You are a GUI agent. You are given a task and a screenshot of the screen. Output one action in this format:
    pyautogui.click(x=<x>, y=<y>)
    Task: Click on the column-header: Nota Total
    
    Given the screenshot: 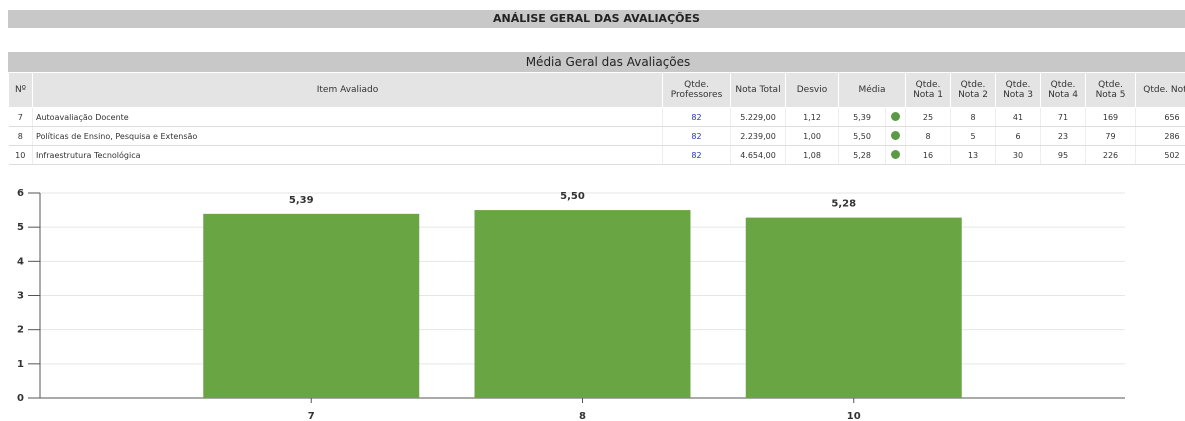 What is the action you would take?
    pyautogui.click(x=758, y=90)
    